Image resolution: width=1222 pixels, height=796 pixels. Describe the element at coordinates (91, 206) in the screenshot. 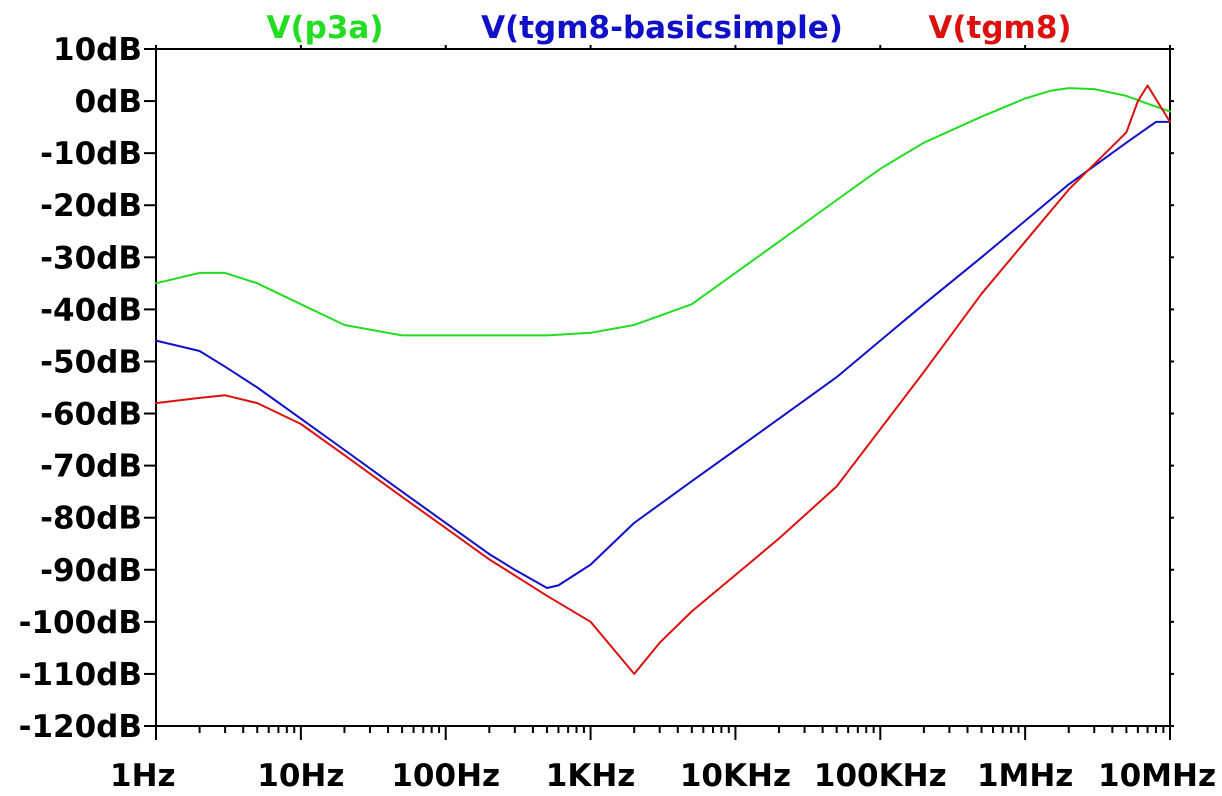

I see `y-tick-label: -20dB` at that location.